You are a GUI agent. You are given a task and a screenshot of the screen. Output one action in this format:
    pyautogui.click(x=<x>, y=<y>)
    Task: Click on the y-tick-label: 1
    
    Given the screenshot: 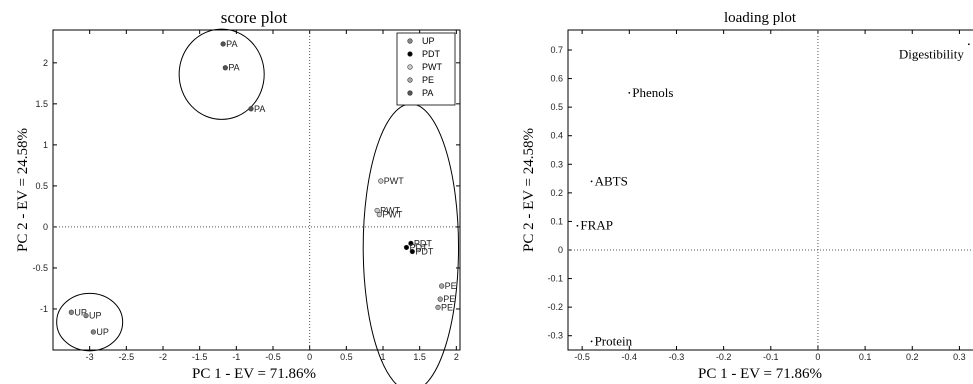 What is the action you would take?
    pyautogui.click(x=45, y=145)
    